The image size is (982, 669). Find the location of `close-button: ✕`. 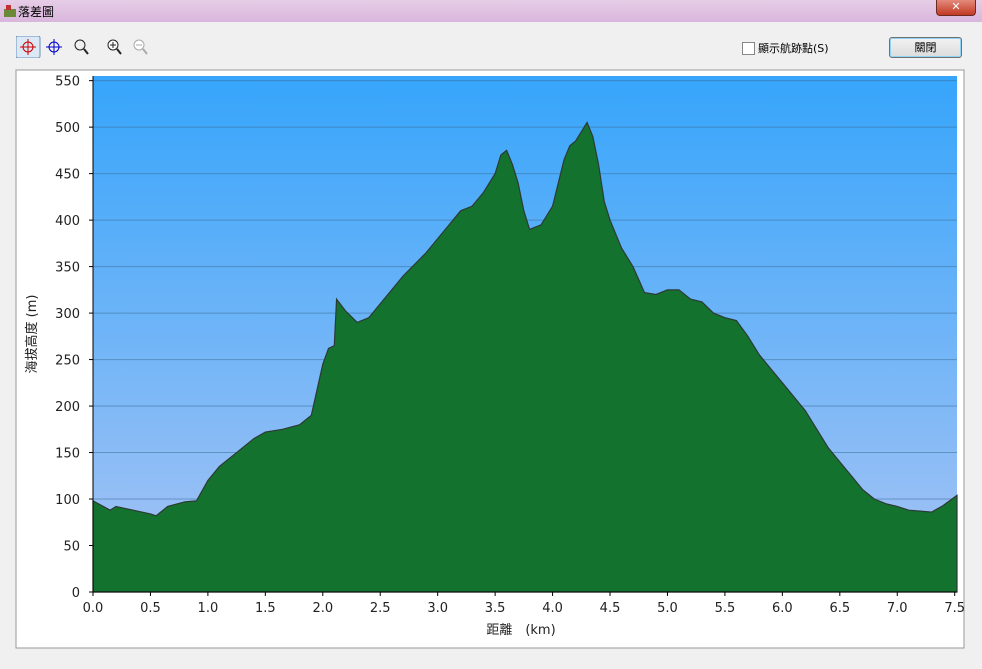

close-button: ✕ is located at coordinates (956, 8).